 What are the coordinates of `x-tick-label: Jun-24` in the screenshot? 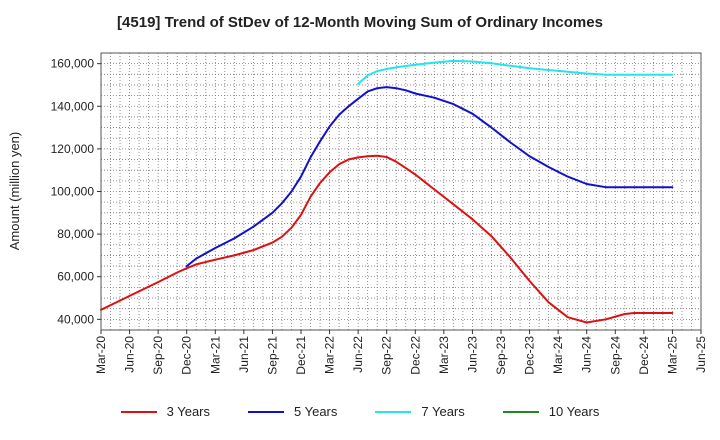 It's located at (587, 354).